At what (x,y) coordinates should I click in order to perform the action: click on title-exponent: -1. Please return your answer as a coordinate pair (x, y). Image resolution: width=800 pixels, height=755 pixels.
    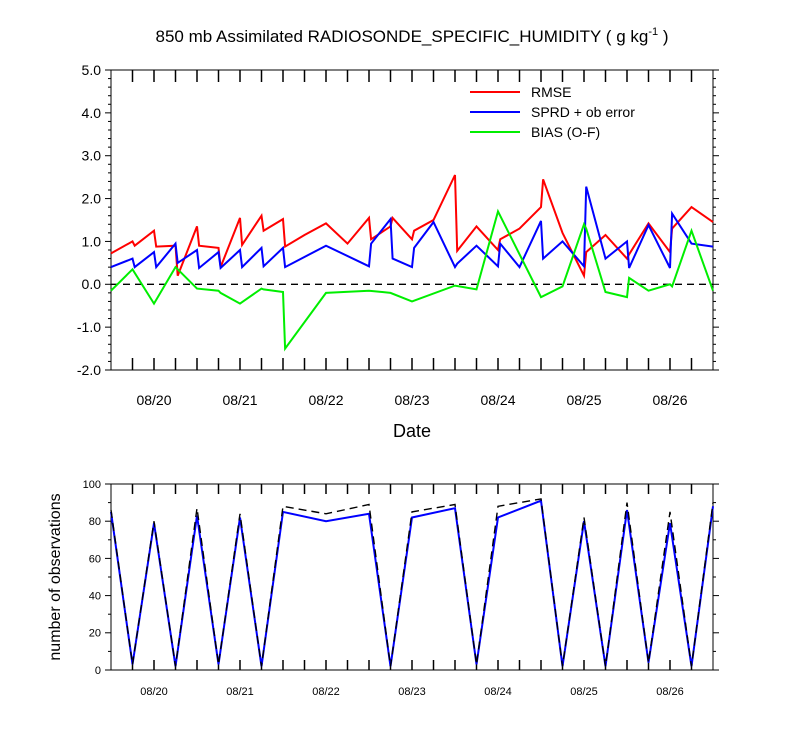
    Looking at the image, I should click on (653, 32).